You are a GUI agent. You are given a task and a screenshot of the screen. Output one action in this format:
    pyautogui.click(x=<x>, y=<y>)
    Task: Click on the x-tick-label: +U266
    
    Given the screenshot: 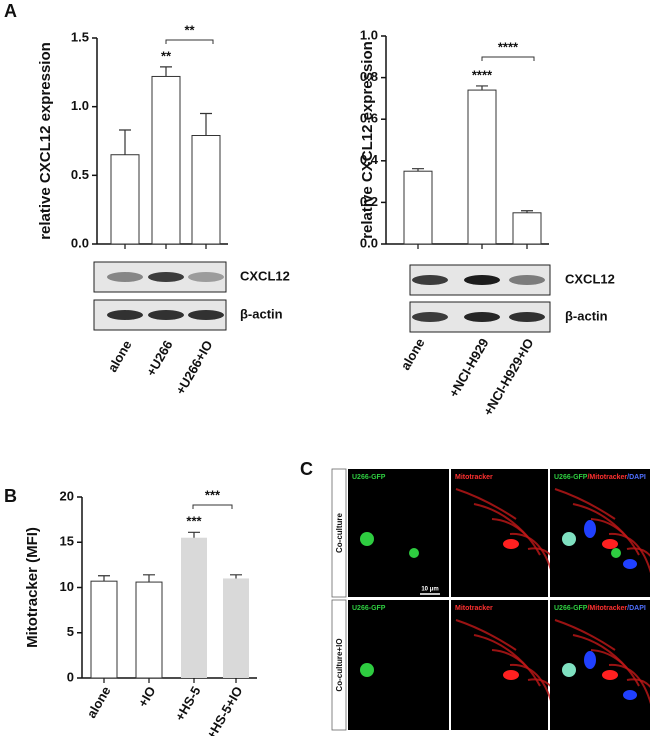 What is the action you would take?
    pyautogui.click(x=159, y=358)
    